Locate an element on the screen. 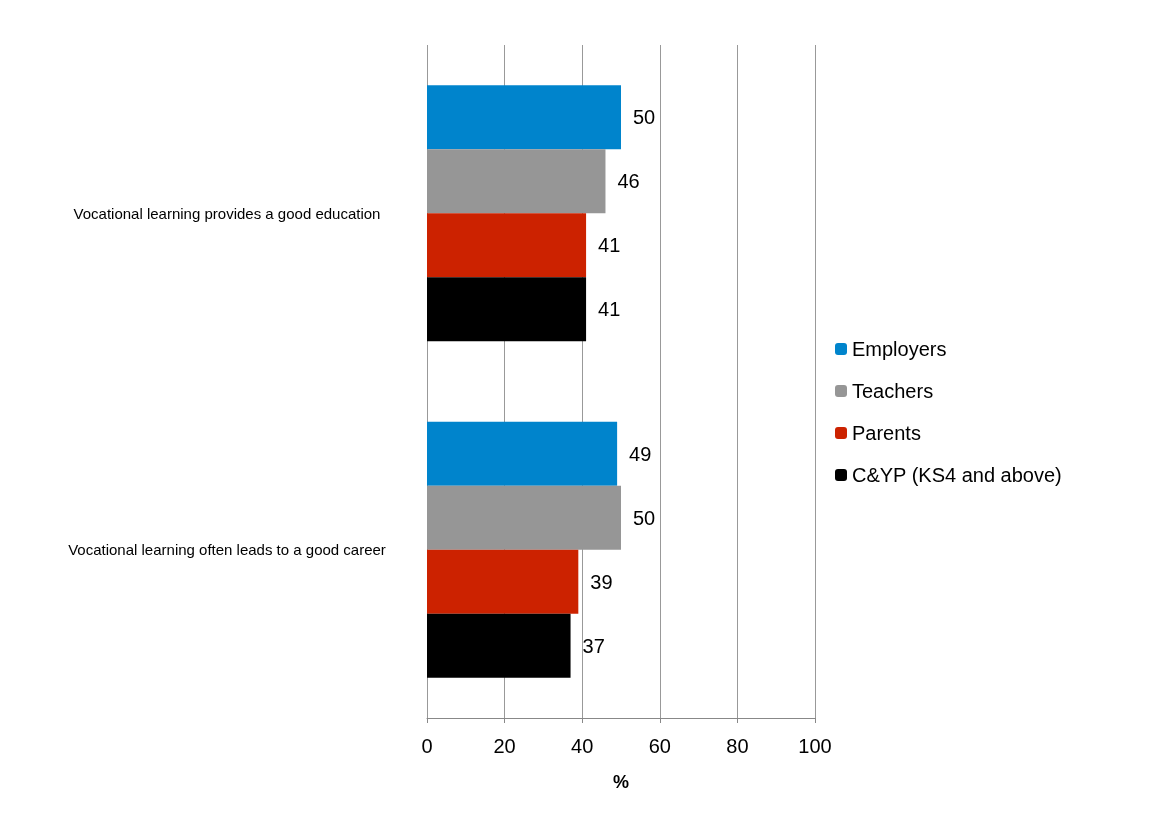 The image size is (1152, 824). legend-label: C&YP (KS4 and above) is located at coordinates (957, 475).